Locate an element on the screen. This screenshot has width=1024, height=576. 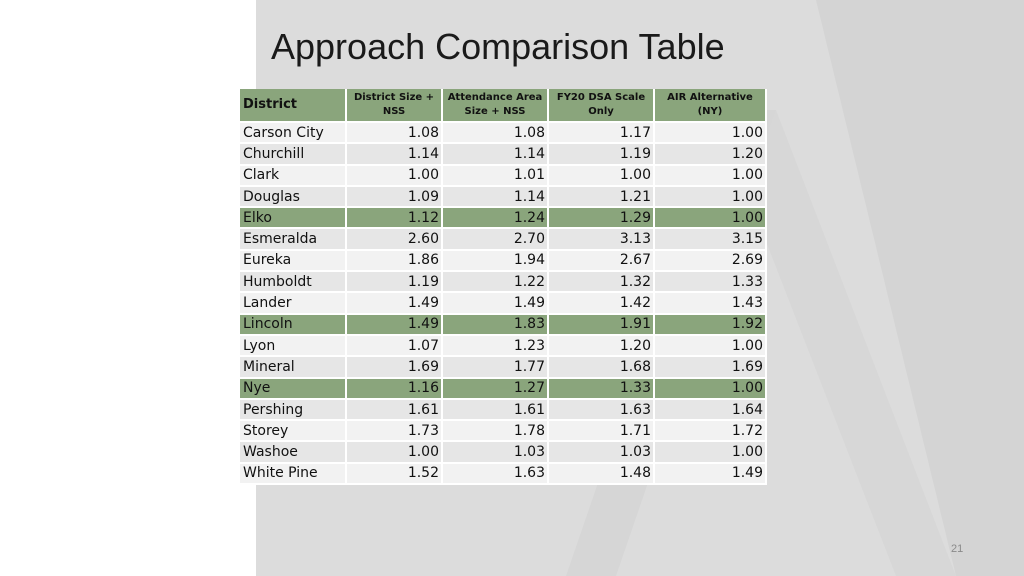
attendance-area-size-nss-cell: 1.08 is located at coordinates (496, 134).